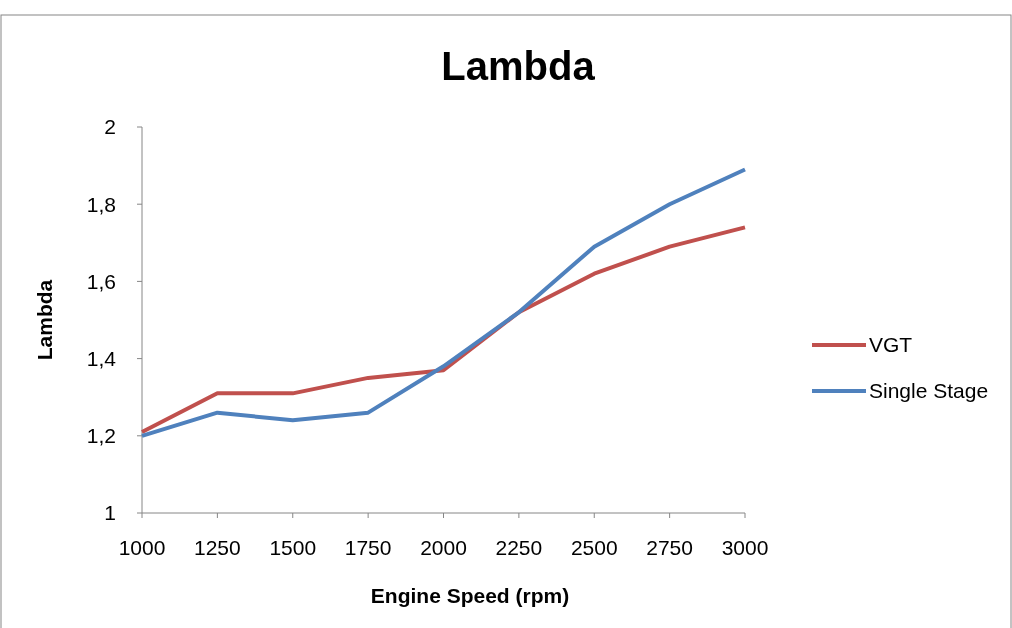 The image size is (1012, 628). What do you see at coordinates (44, 320) in the screenshot?
I see `y-axis-title: Lambda` at bounding box center [44, 320].